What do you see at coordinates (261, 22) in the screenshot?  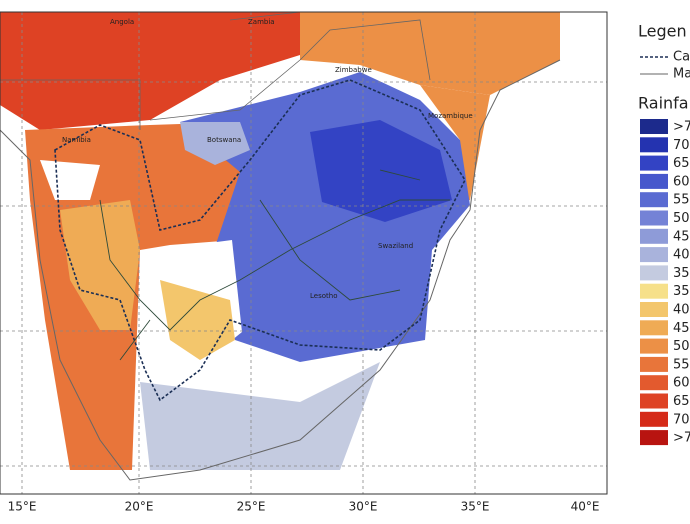 I see `country-label: Zambia` at bounding box center [261, 22].